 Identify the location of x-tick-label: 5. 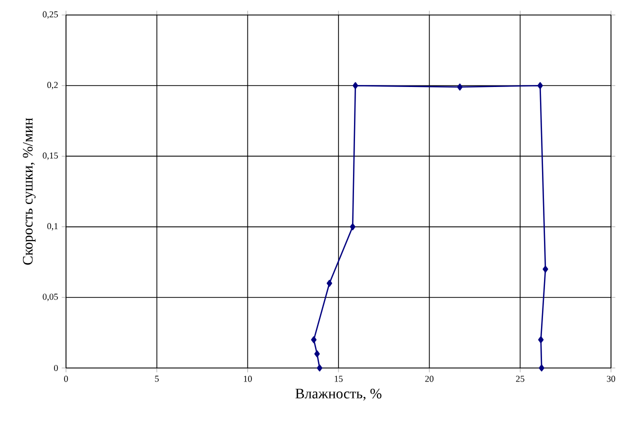
(157, 379).